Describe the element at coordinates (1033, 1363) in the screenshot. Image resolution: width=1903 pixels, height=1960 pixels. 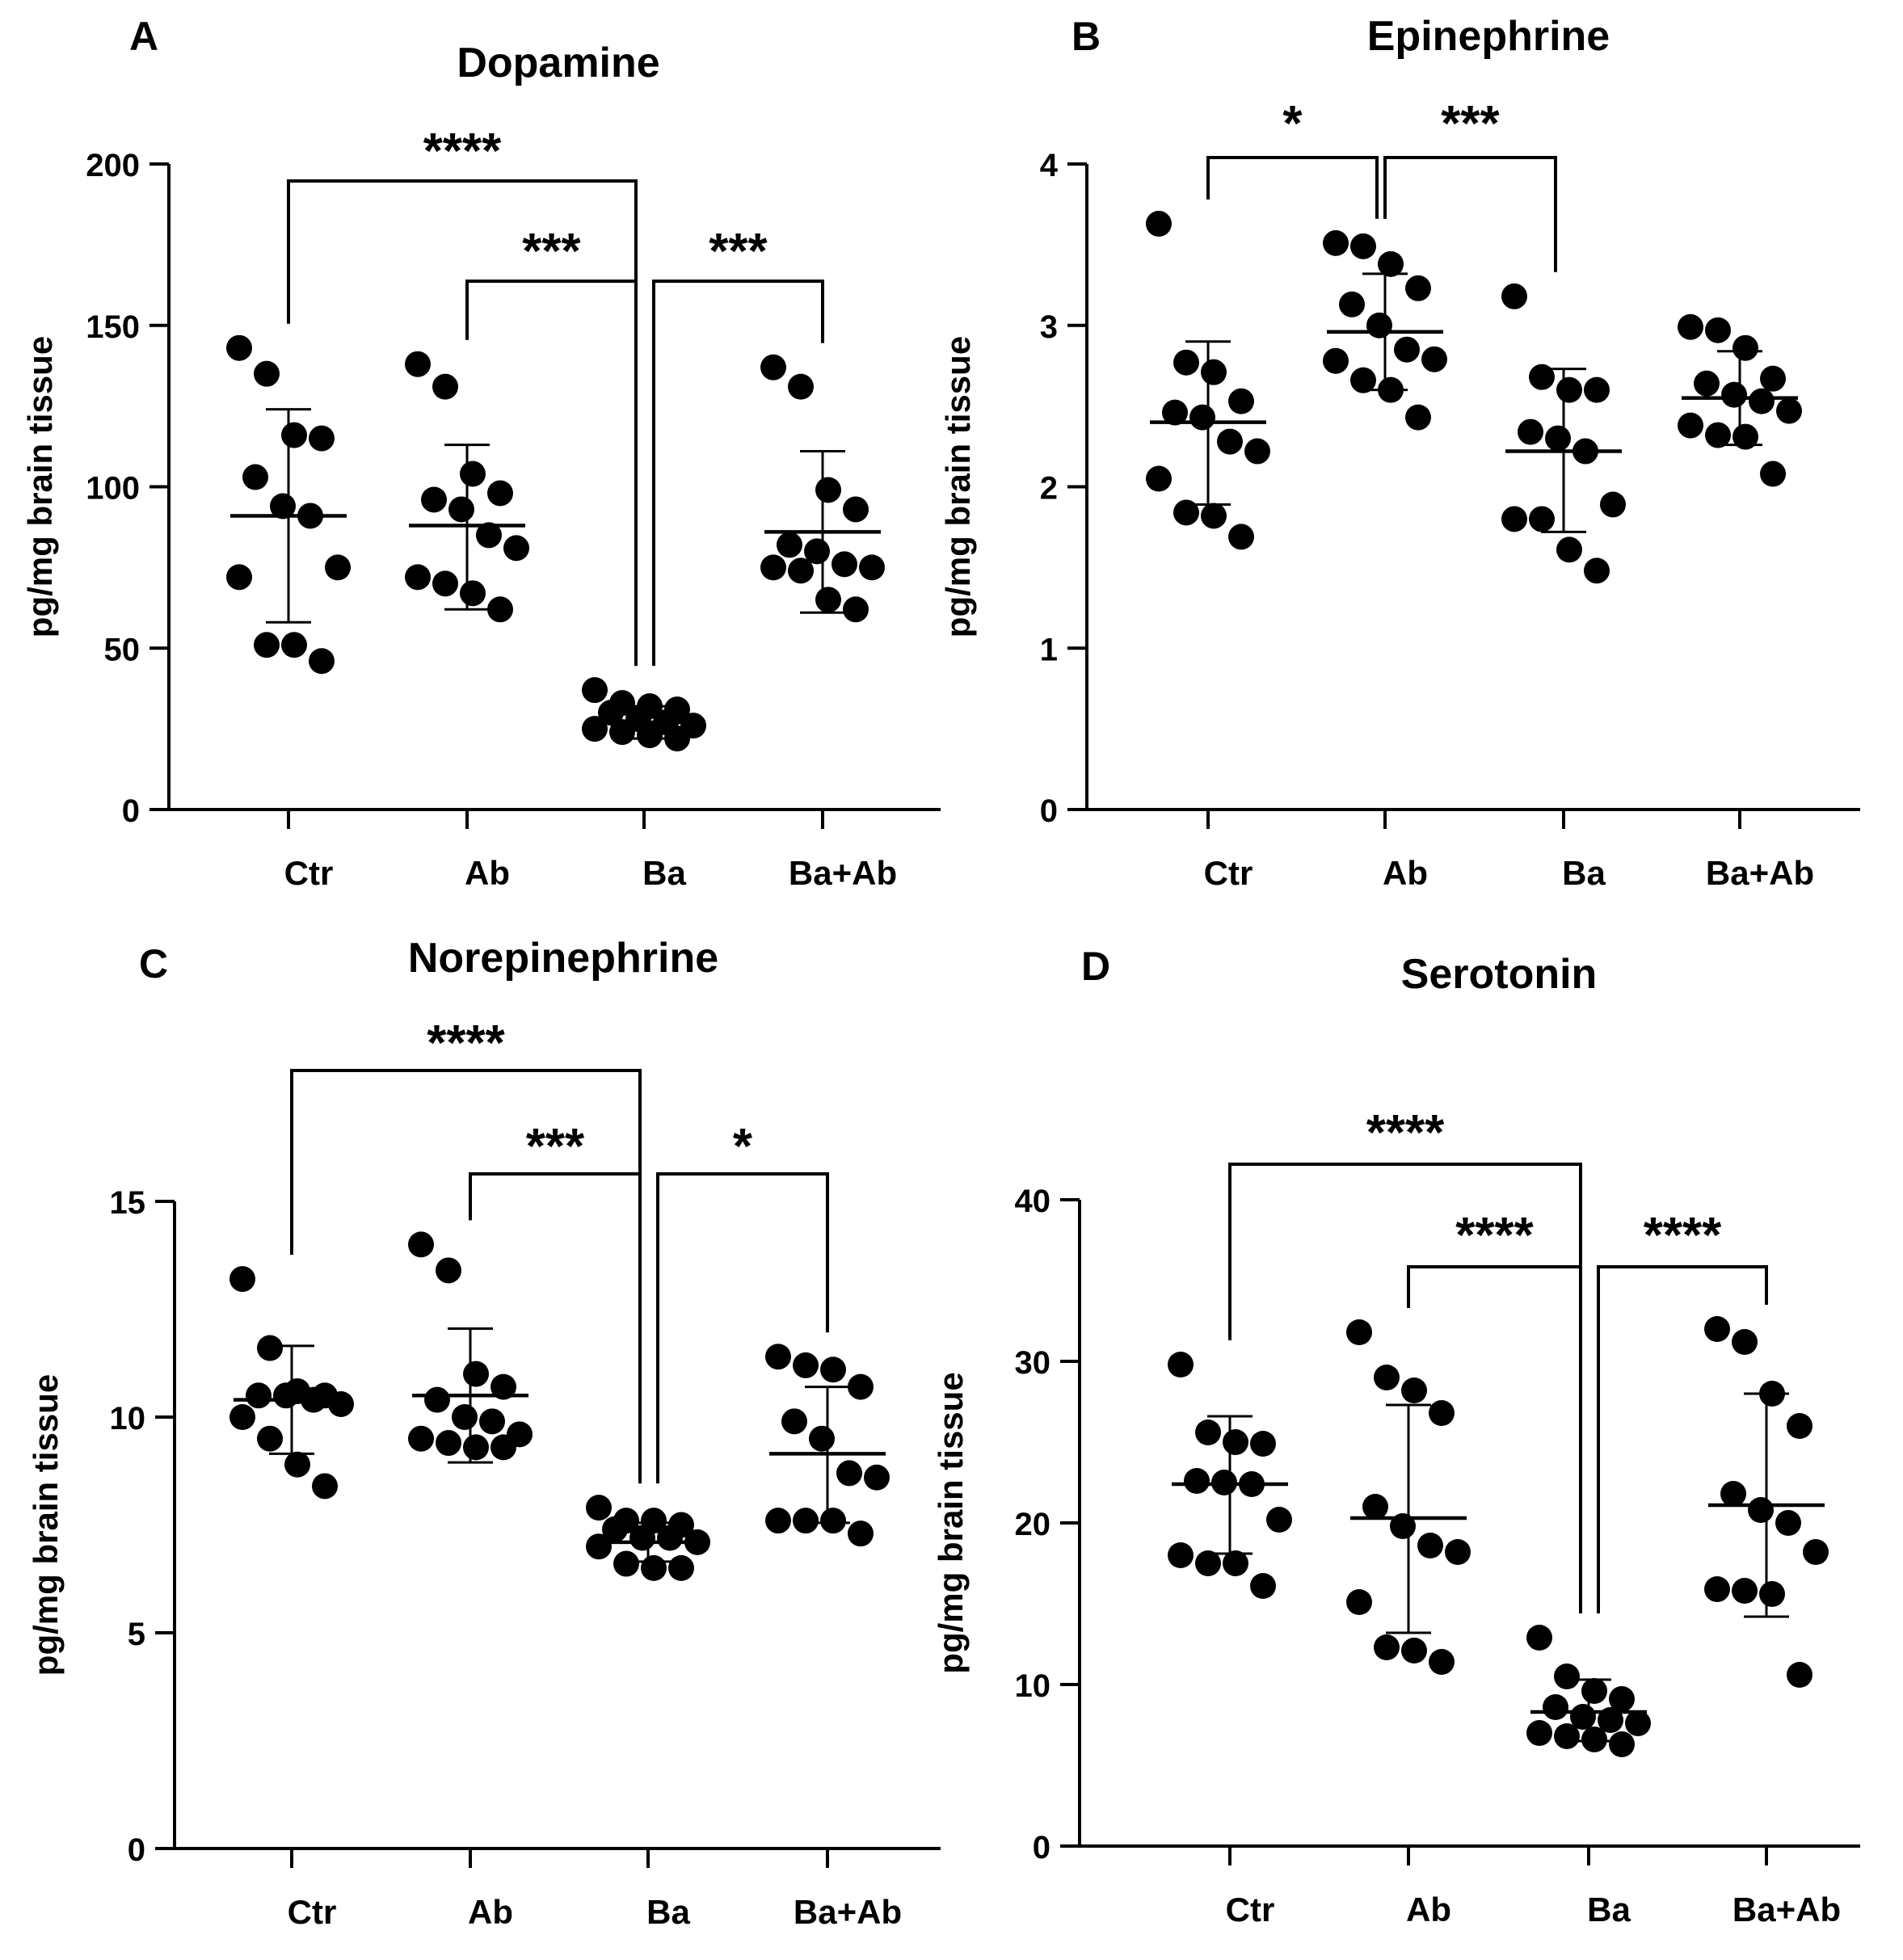
I see `y-tick-label: 30` at that location.